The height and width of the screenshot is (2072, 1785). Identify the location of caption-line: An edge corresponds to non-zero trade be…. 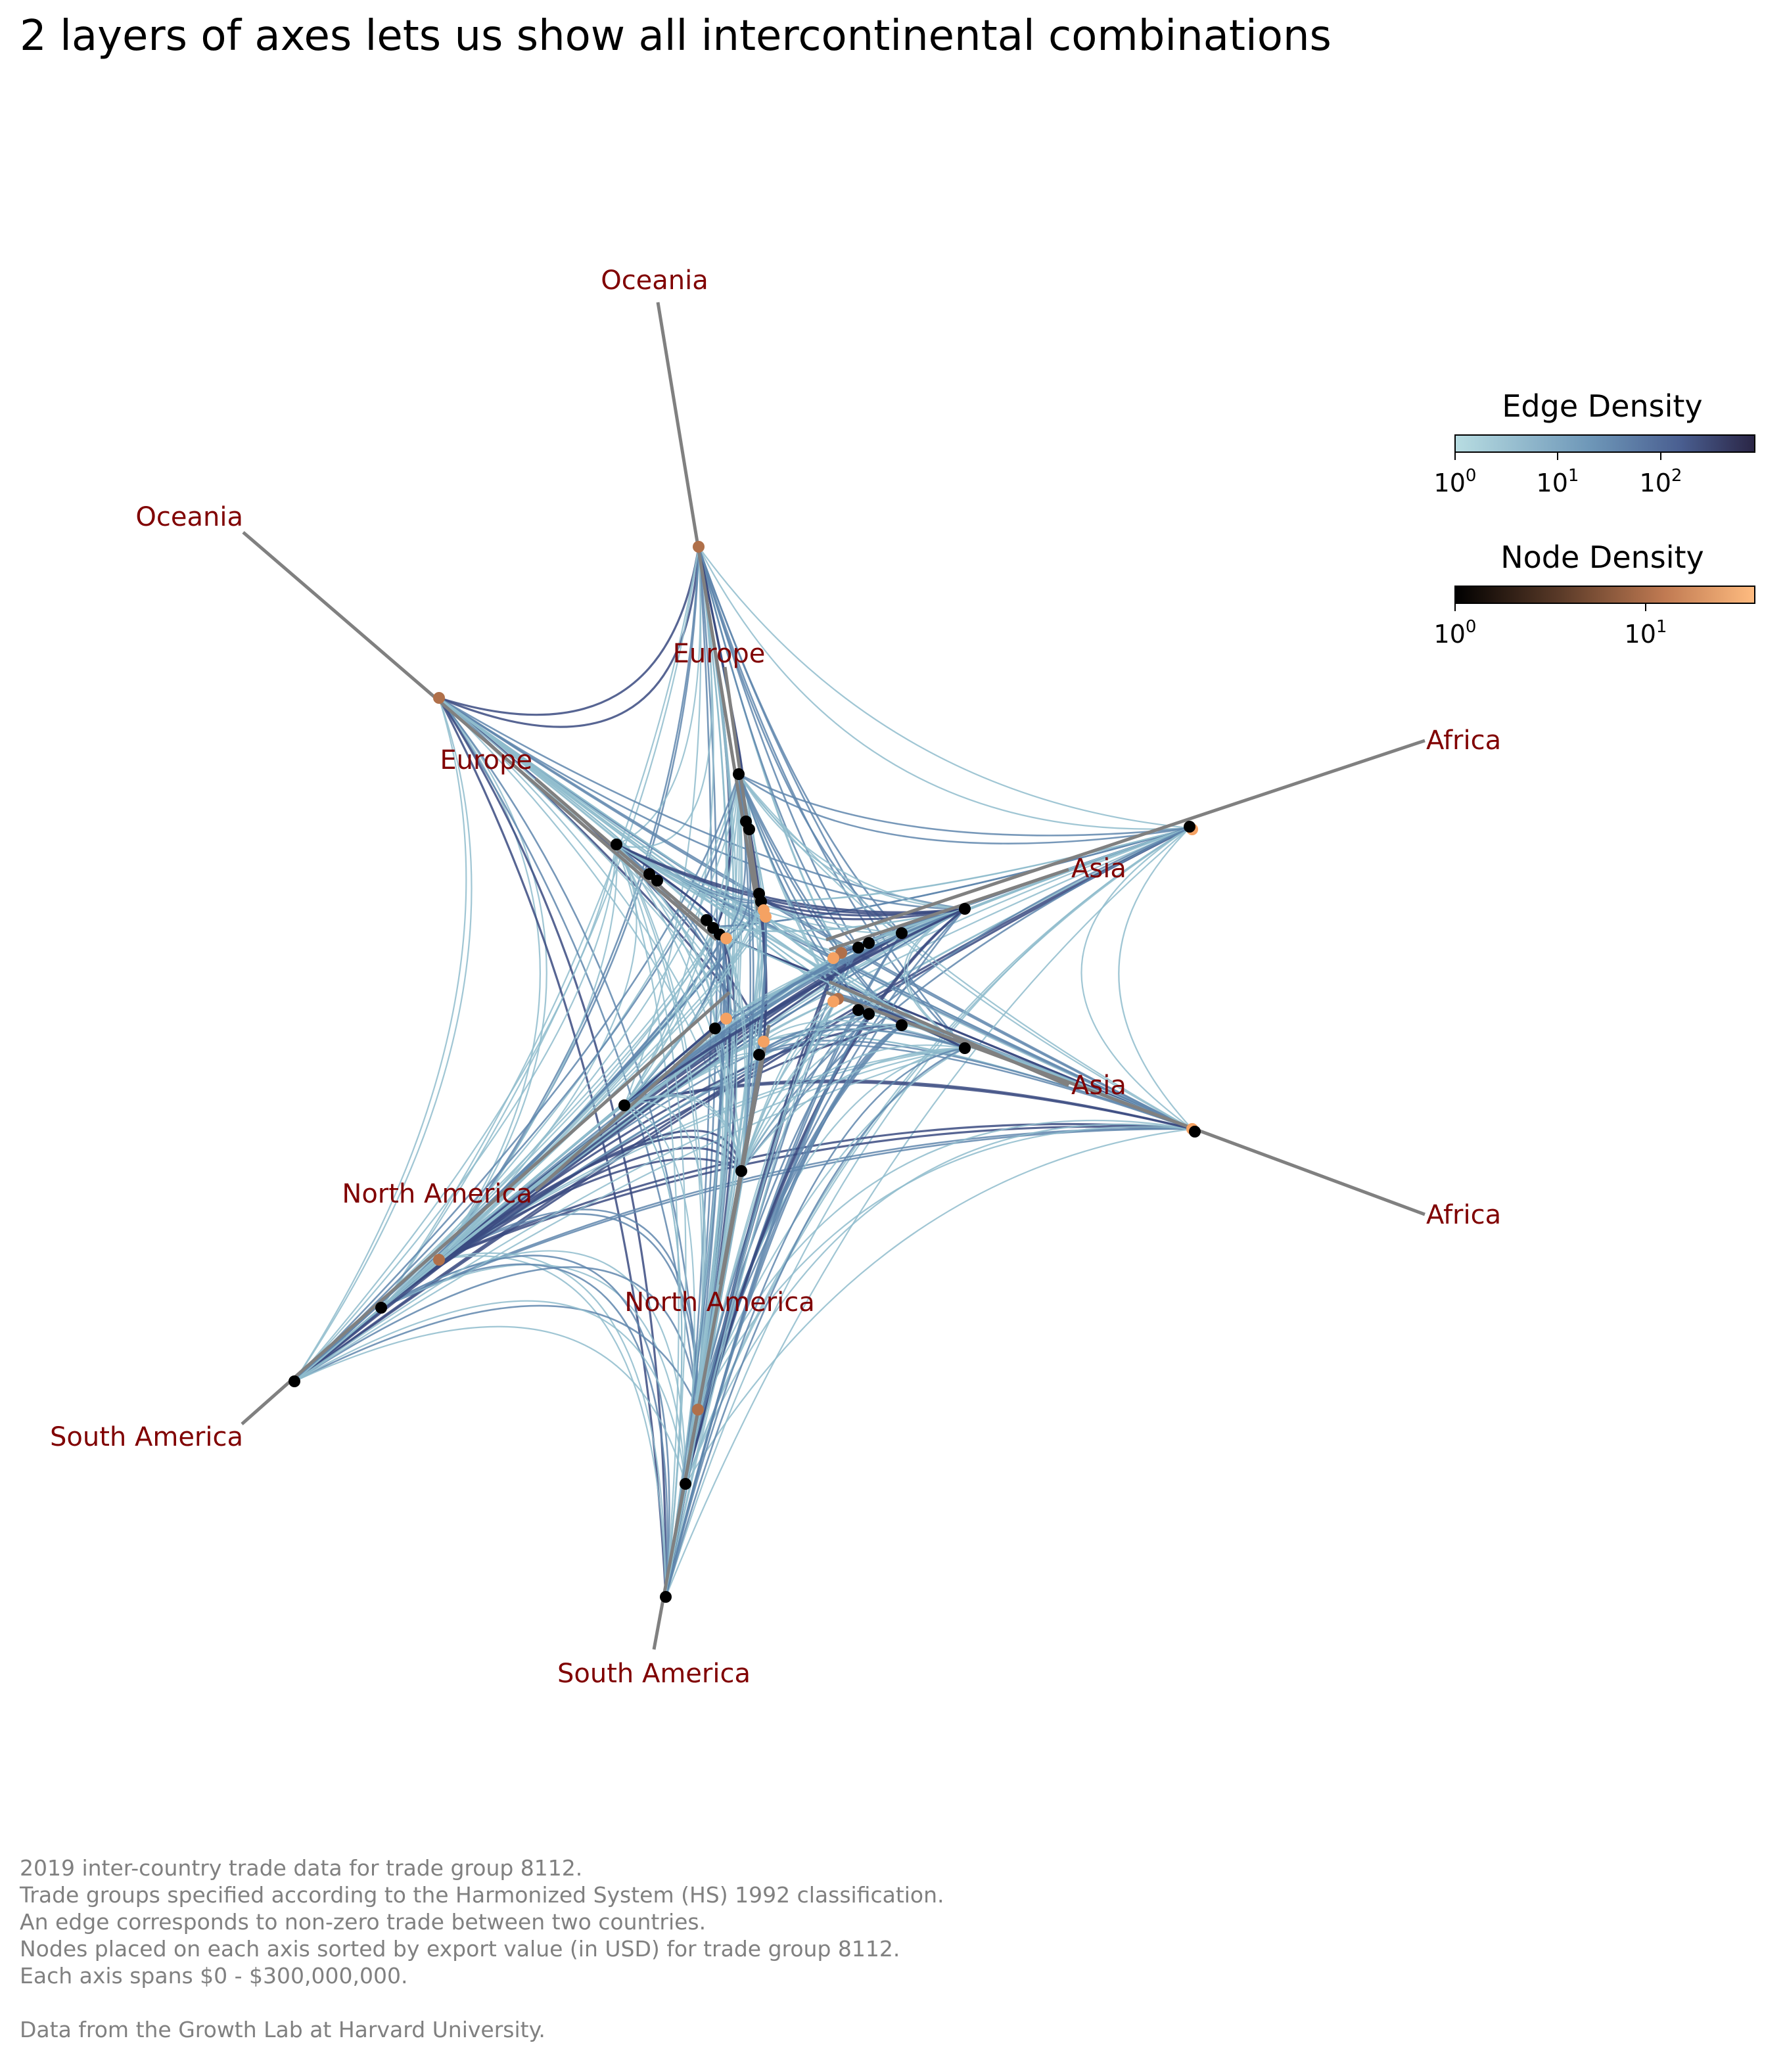
(363, 1922).